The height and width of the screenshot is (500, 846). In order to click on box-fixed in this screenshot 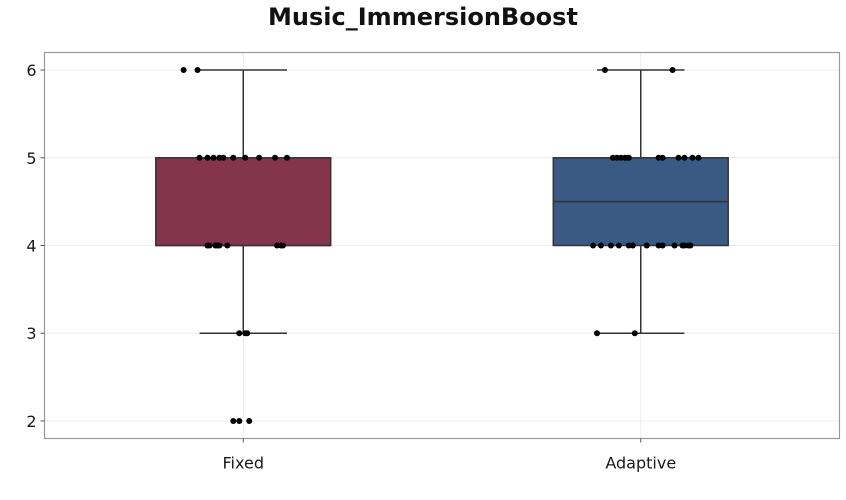, I will do `click(243, 202)`.